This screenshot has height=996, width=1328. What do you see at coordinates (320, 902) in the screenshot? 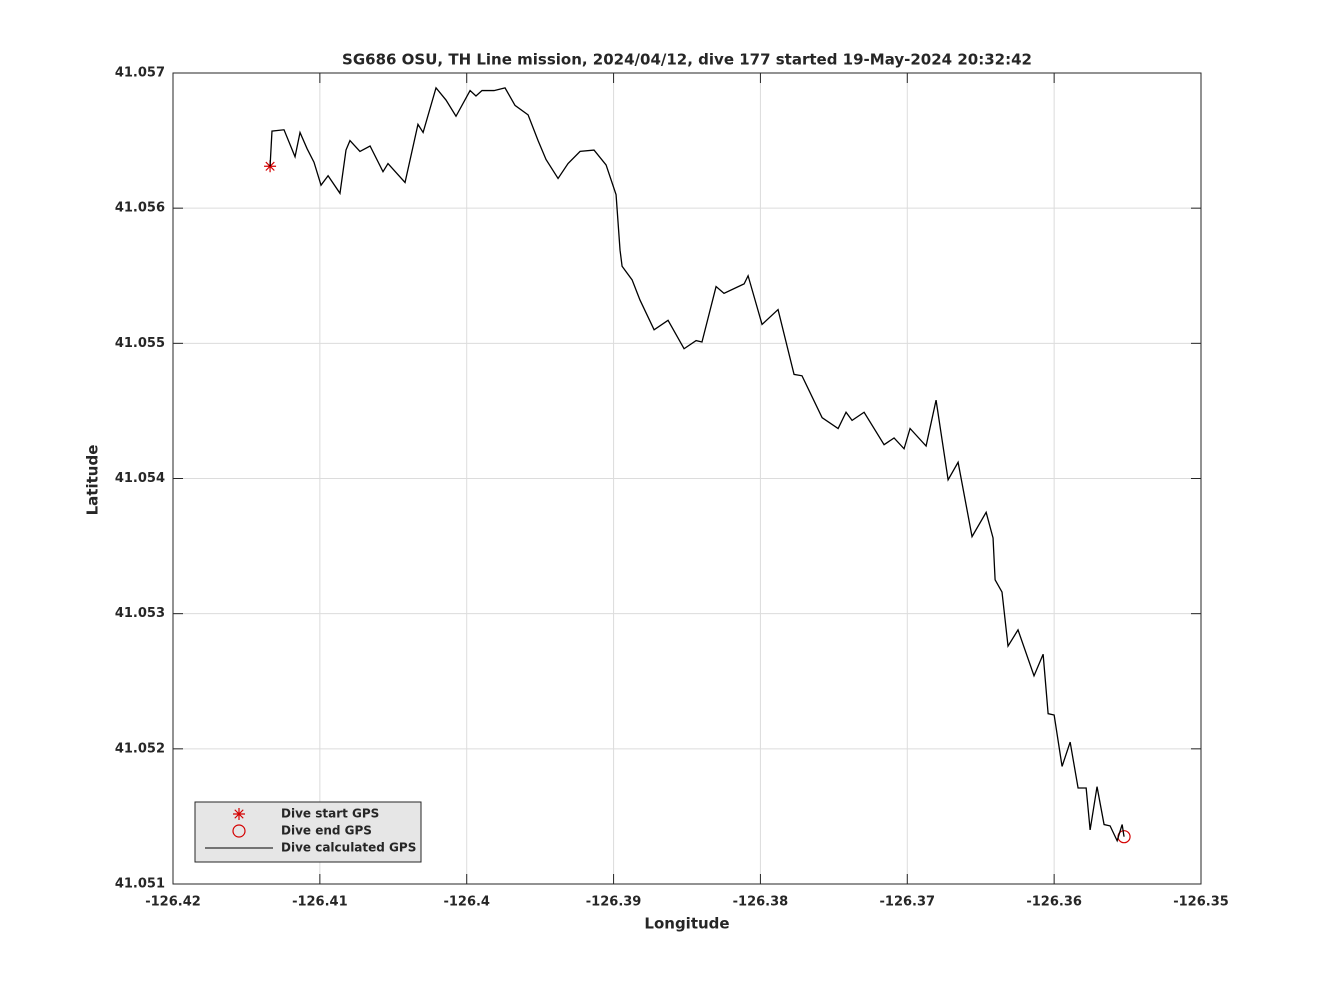
I see `x-tick-label: -126.41` at bounding box center [320, 902].